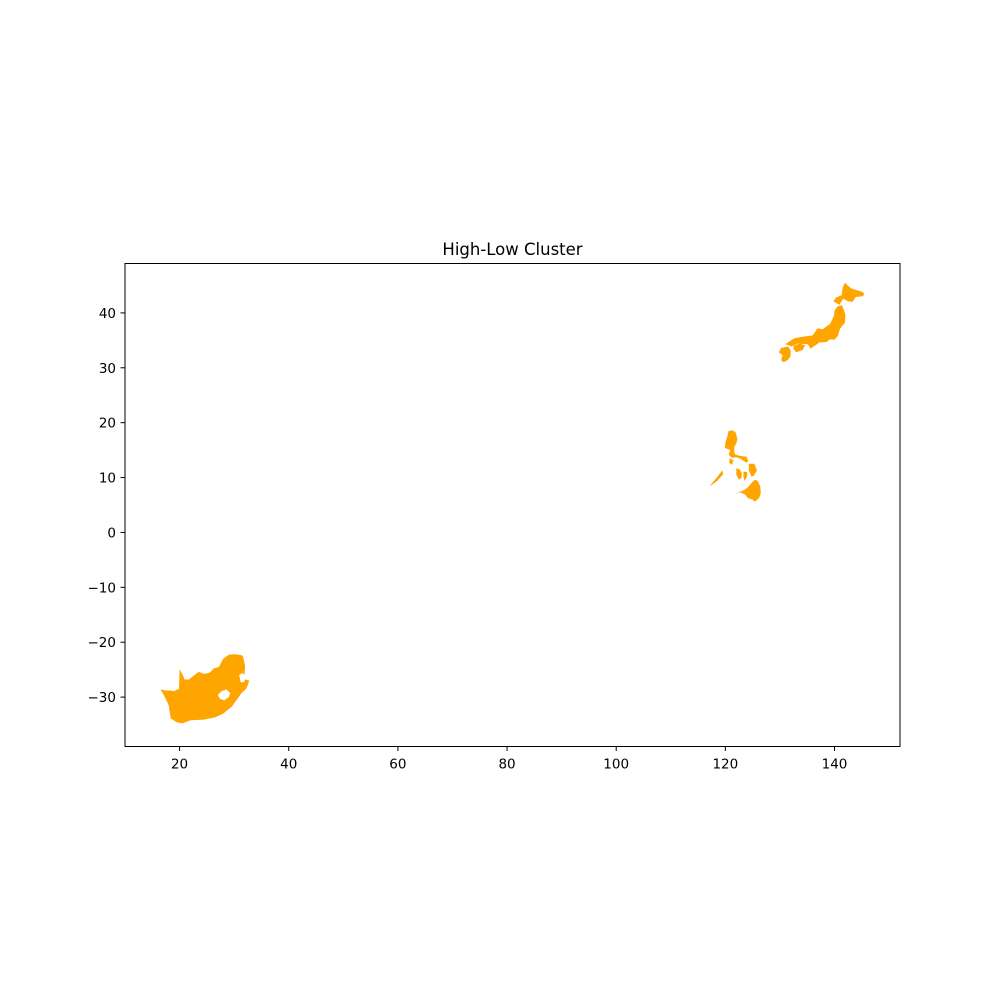 This screenshot has width=1000, height=1000. What do you see at coordinates (616, 765) in the screenshot?
I see `x-tick-label: 100` at bounding box center [616, 765].